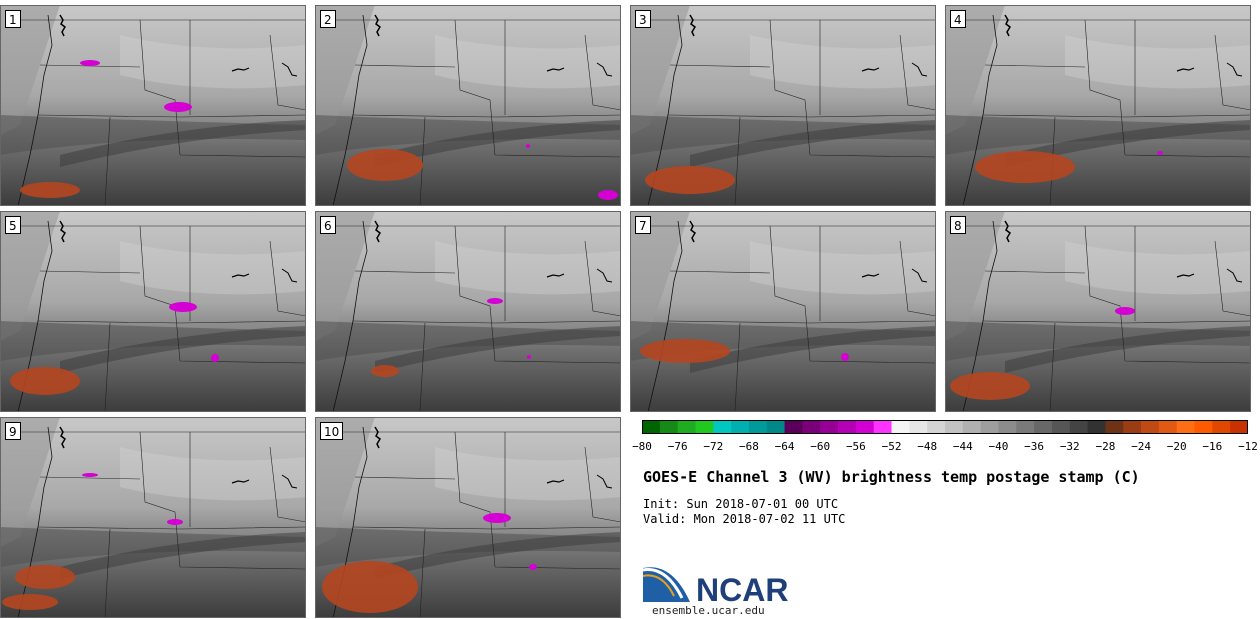  Describe the element at coordinates (927, 446) in the screenshot. I see `colorbar-tick-label: −48` at that location.